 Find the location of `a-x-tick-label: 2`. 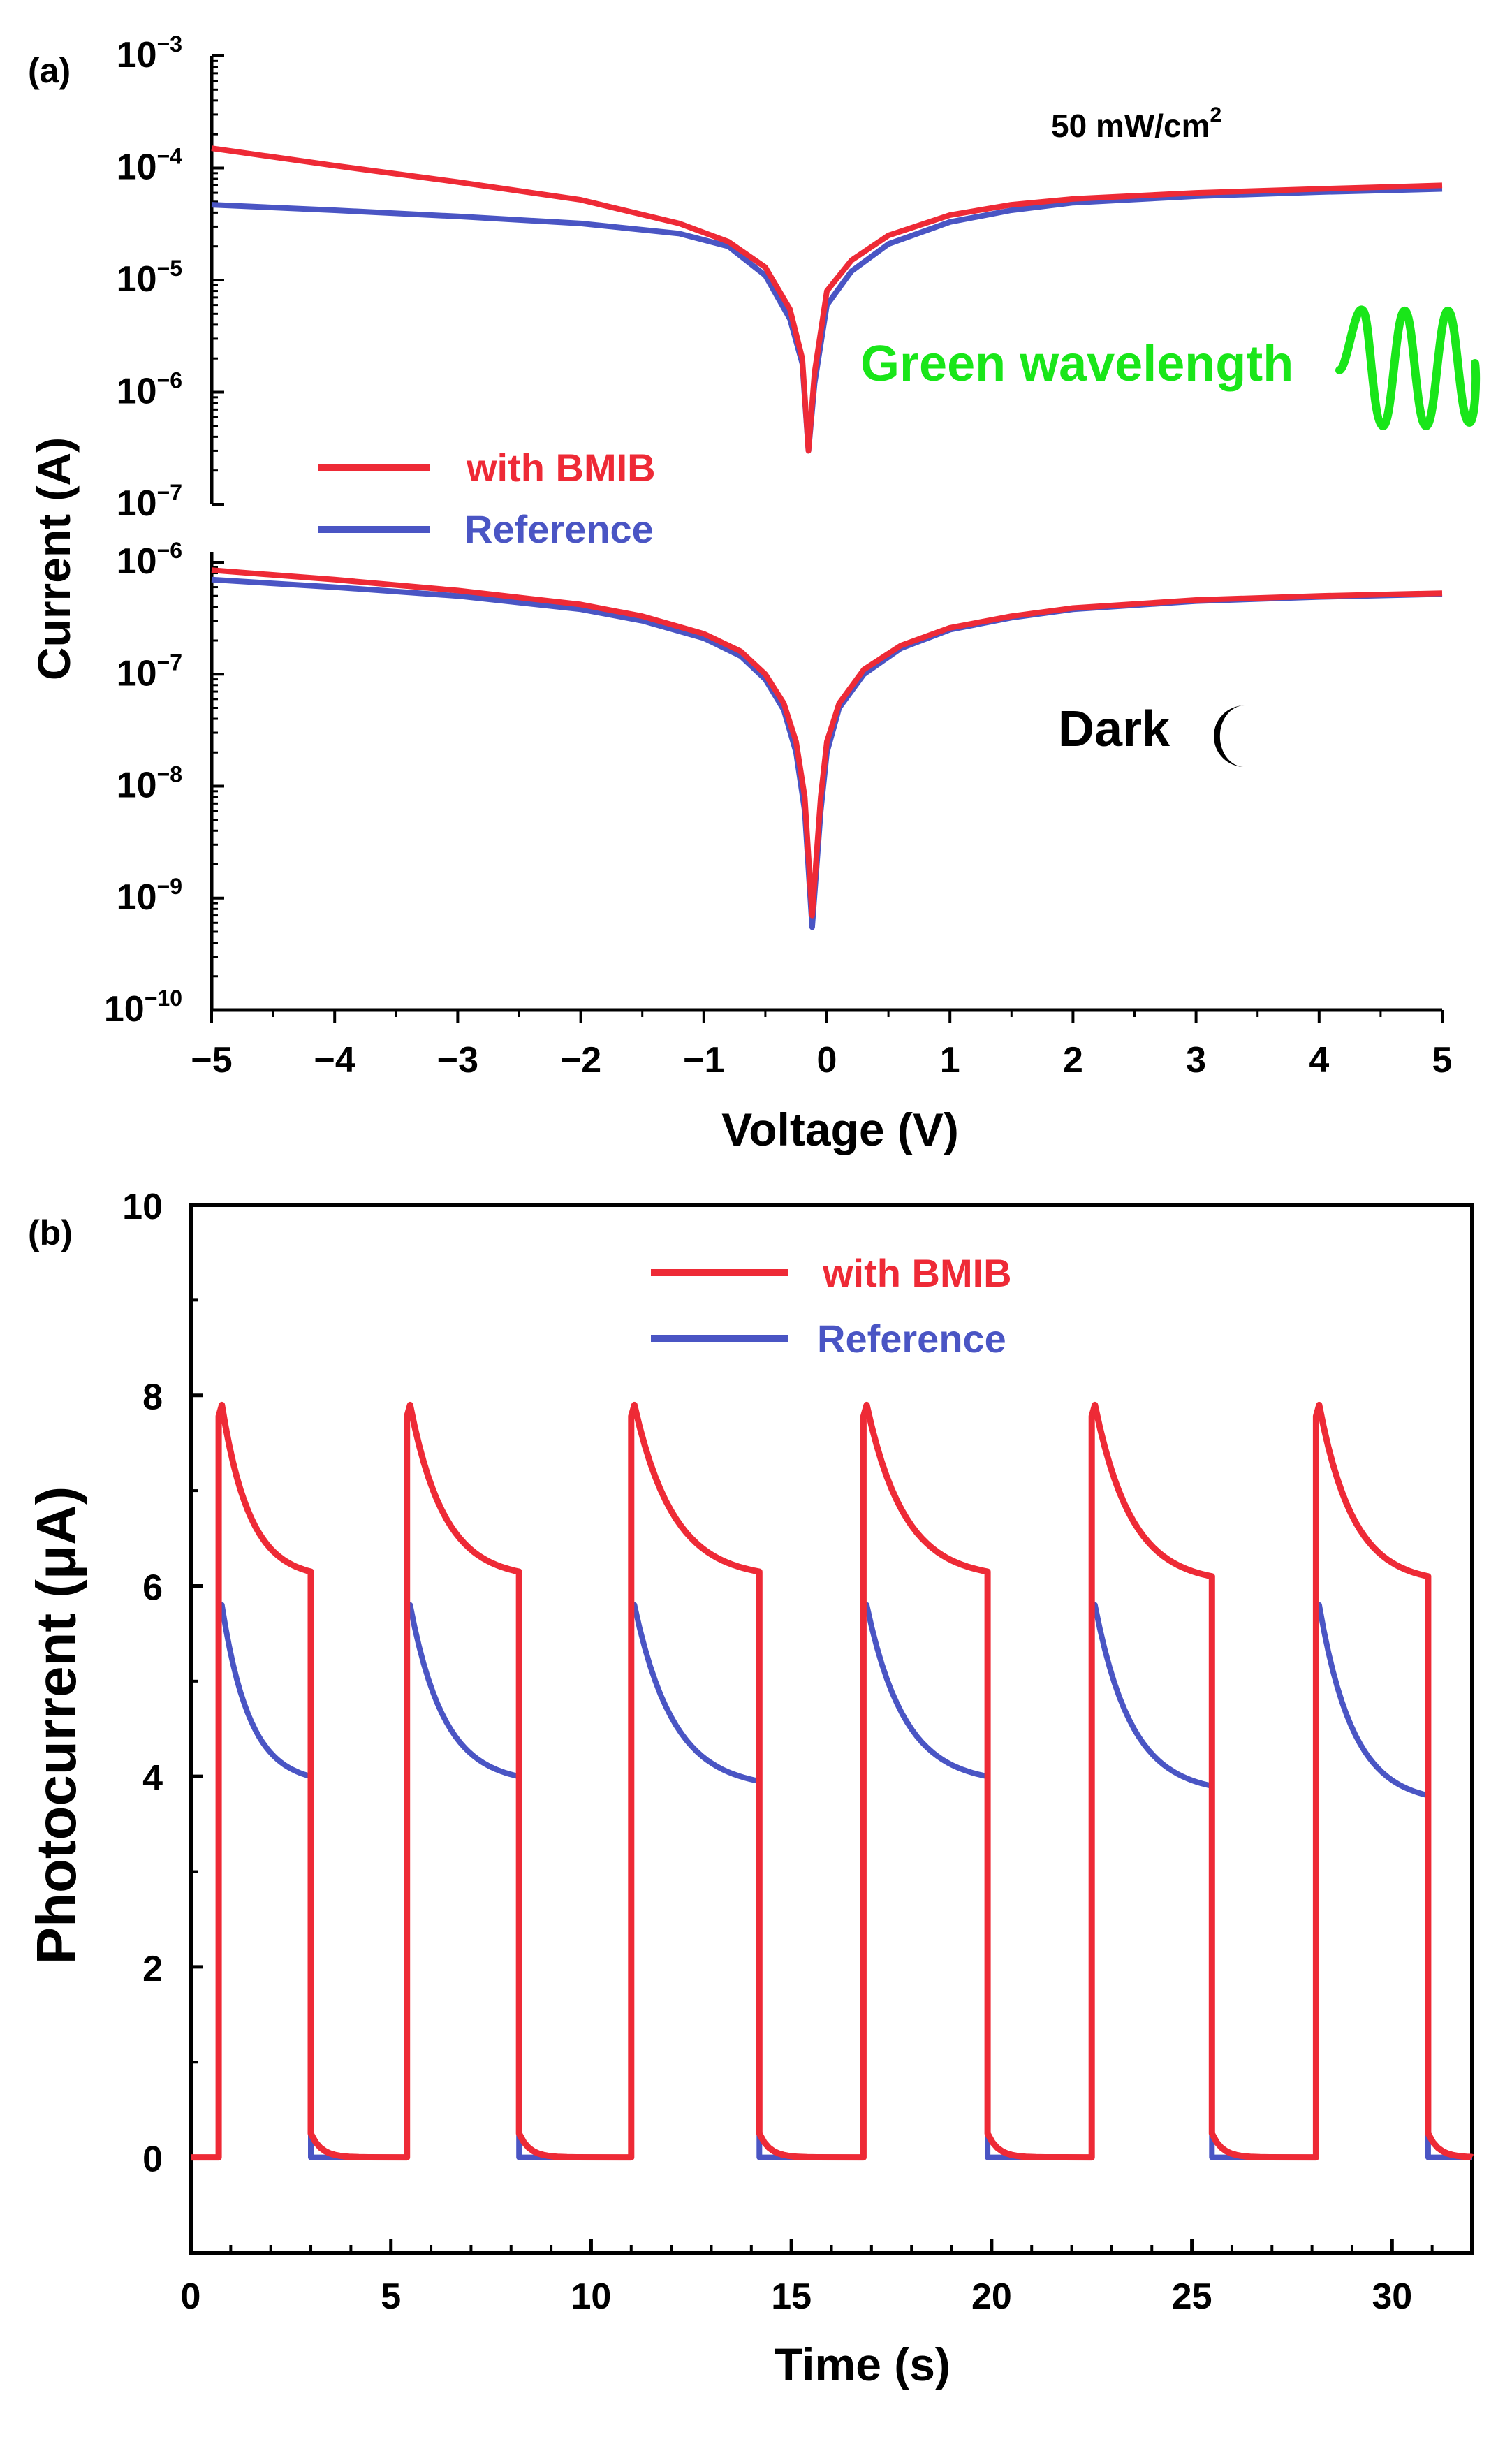

a-x-tick-label: 2 is located at coordinates (1073, 1060).